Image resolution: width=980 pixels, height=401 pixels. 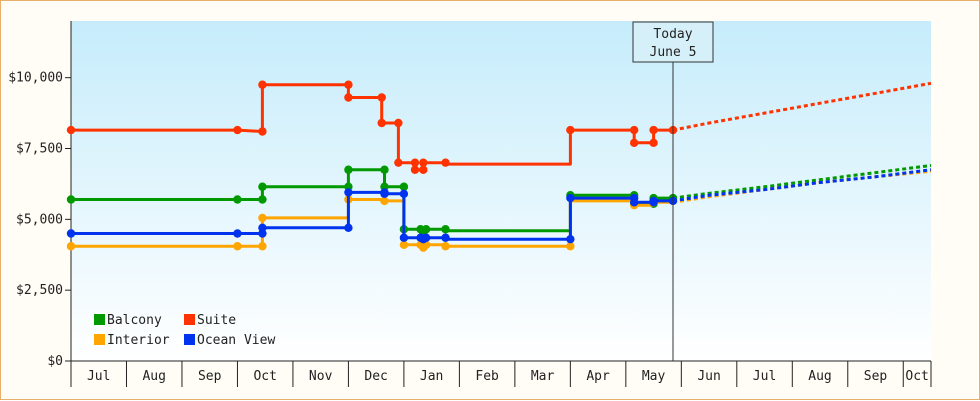 I want to click on y-tick-label: $2,500, so click(x=39, y=290).